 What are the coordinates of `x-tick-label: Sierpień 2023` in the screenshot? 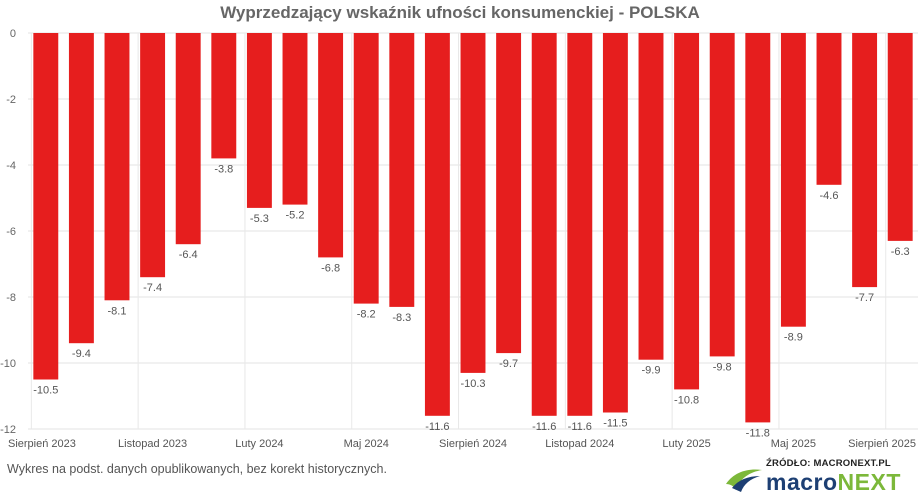 It's located at (42, 444).